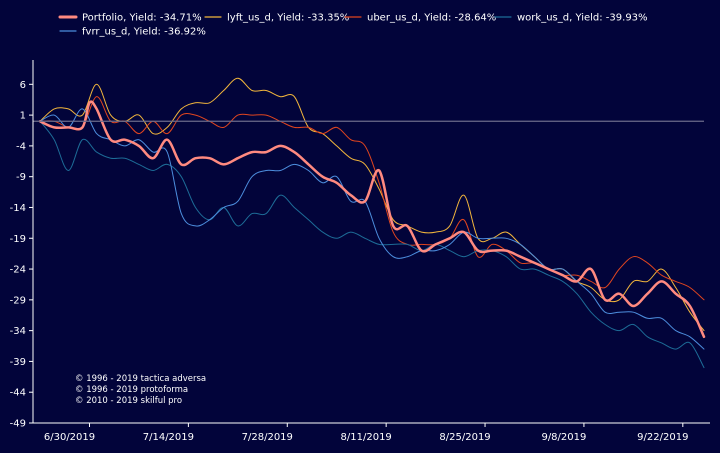  Describe the element at coordinates (662, 437) in the screenshot. I see `x-tick-label: 9/22/2019` at that location.